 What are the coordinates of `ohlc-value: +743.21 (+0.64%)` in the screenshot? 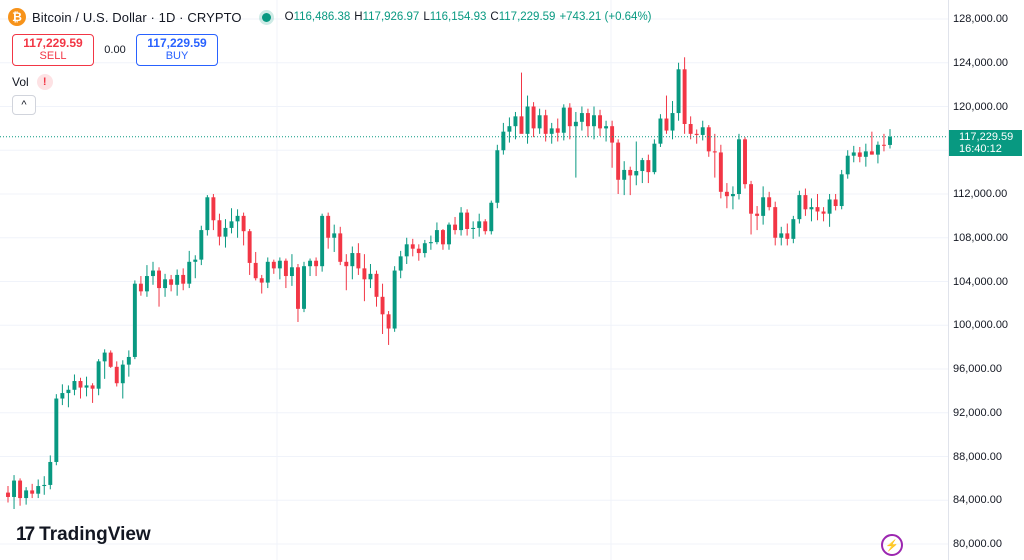 It's located at (605, 17).